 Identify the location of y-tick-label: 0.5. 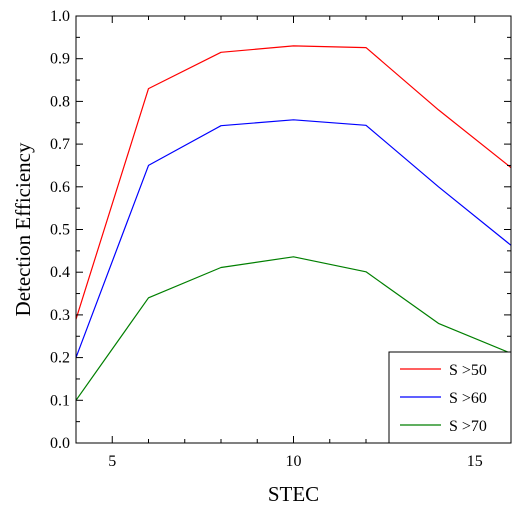
(60, 230).